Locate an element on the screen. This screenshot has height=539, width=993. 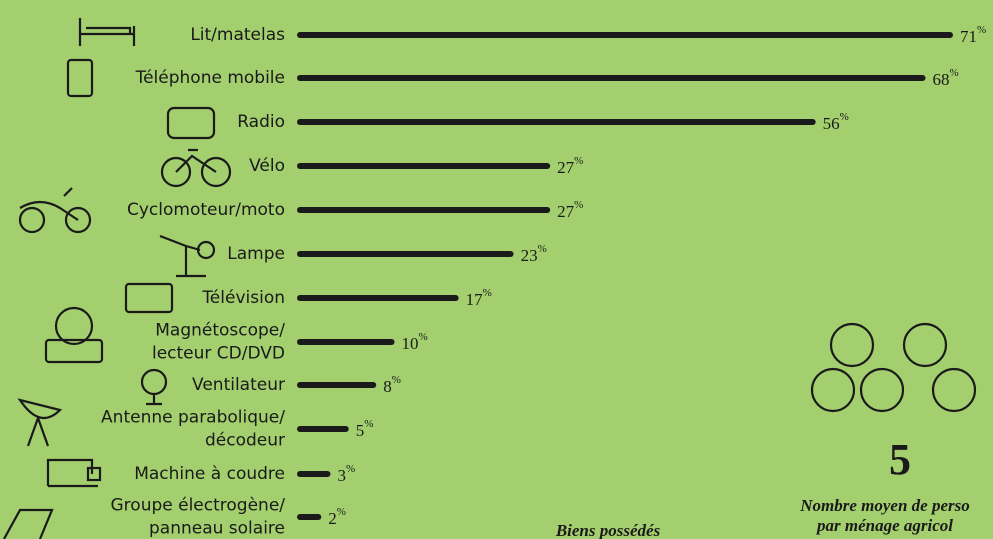
value-label: 5% is located at coordinates (365, 429).